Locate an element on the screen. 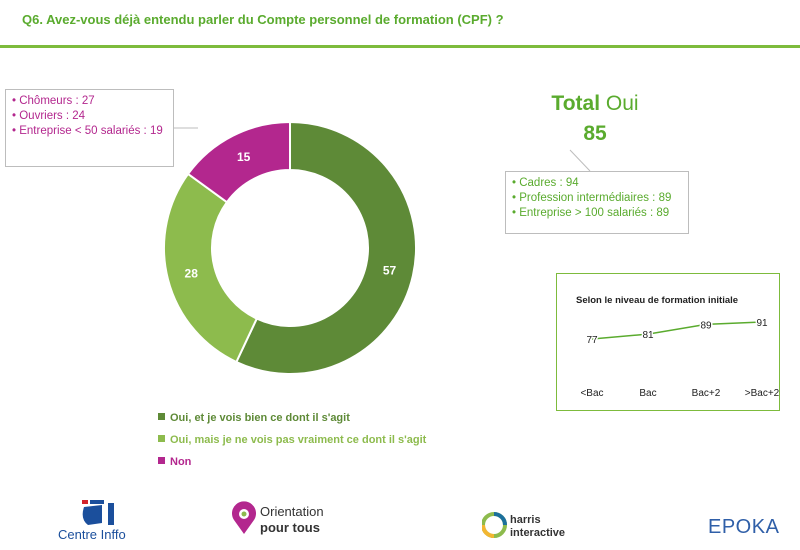 This screenshot has height=550, width=800. header-divider is located at coordinates (400, 46).